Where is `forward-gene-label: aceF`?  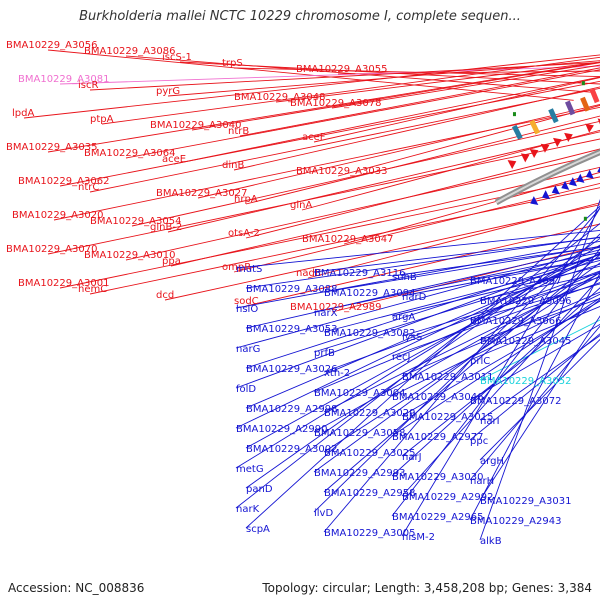
forward-gene-label: aceF is located at coordinates (314, 137).